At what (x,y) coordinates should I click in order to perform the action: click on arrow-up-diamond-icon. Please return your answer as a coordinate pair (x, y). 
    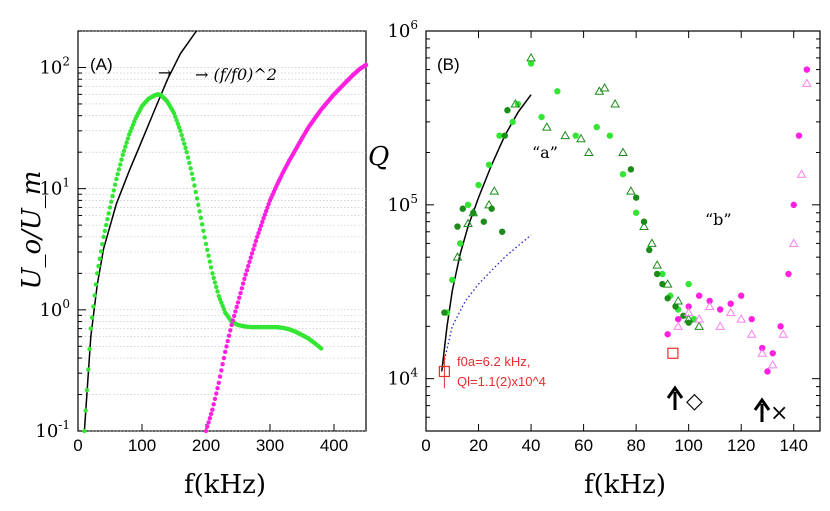
    Looking at the image, I should click on (675, 397).